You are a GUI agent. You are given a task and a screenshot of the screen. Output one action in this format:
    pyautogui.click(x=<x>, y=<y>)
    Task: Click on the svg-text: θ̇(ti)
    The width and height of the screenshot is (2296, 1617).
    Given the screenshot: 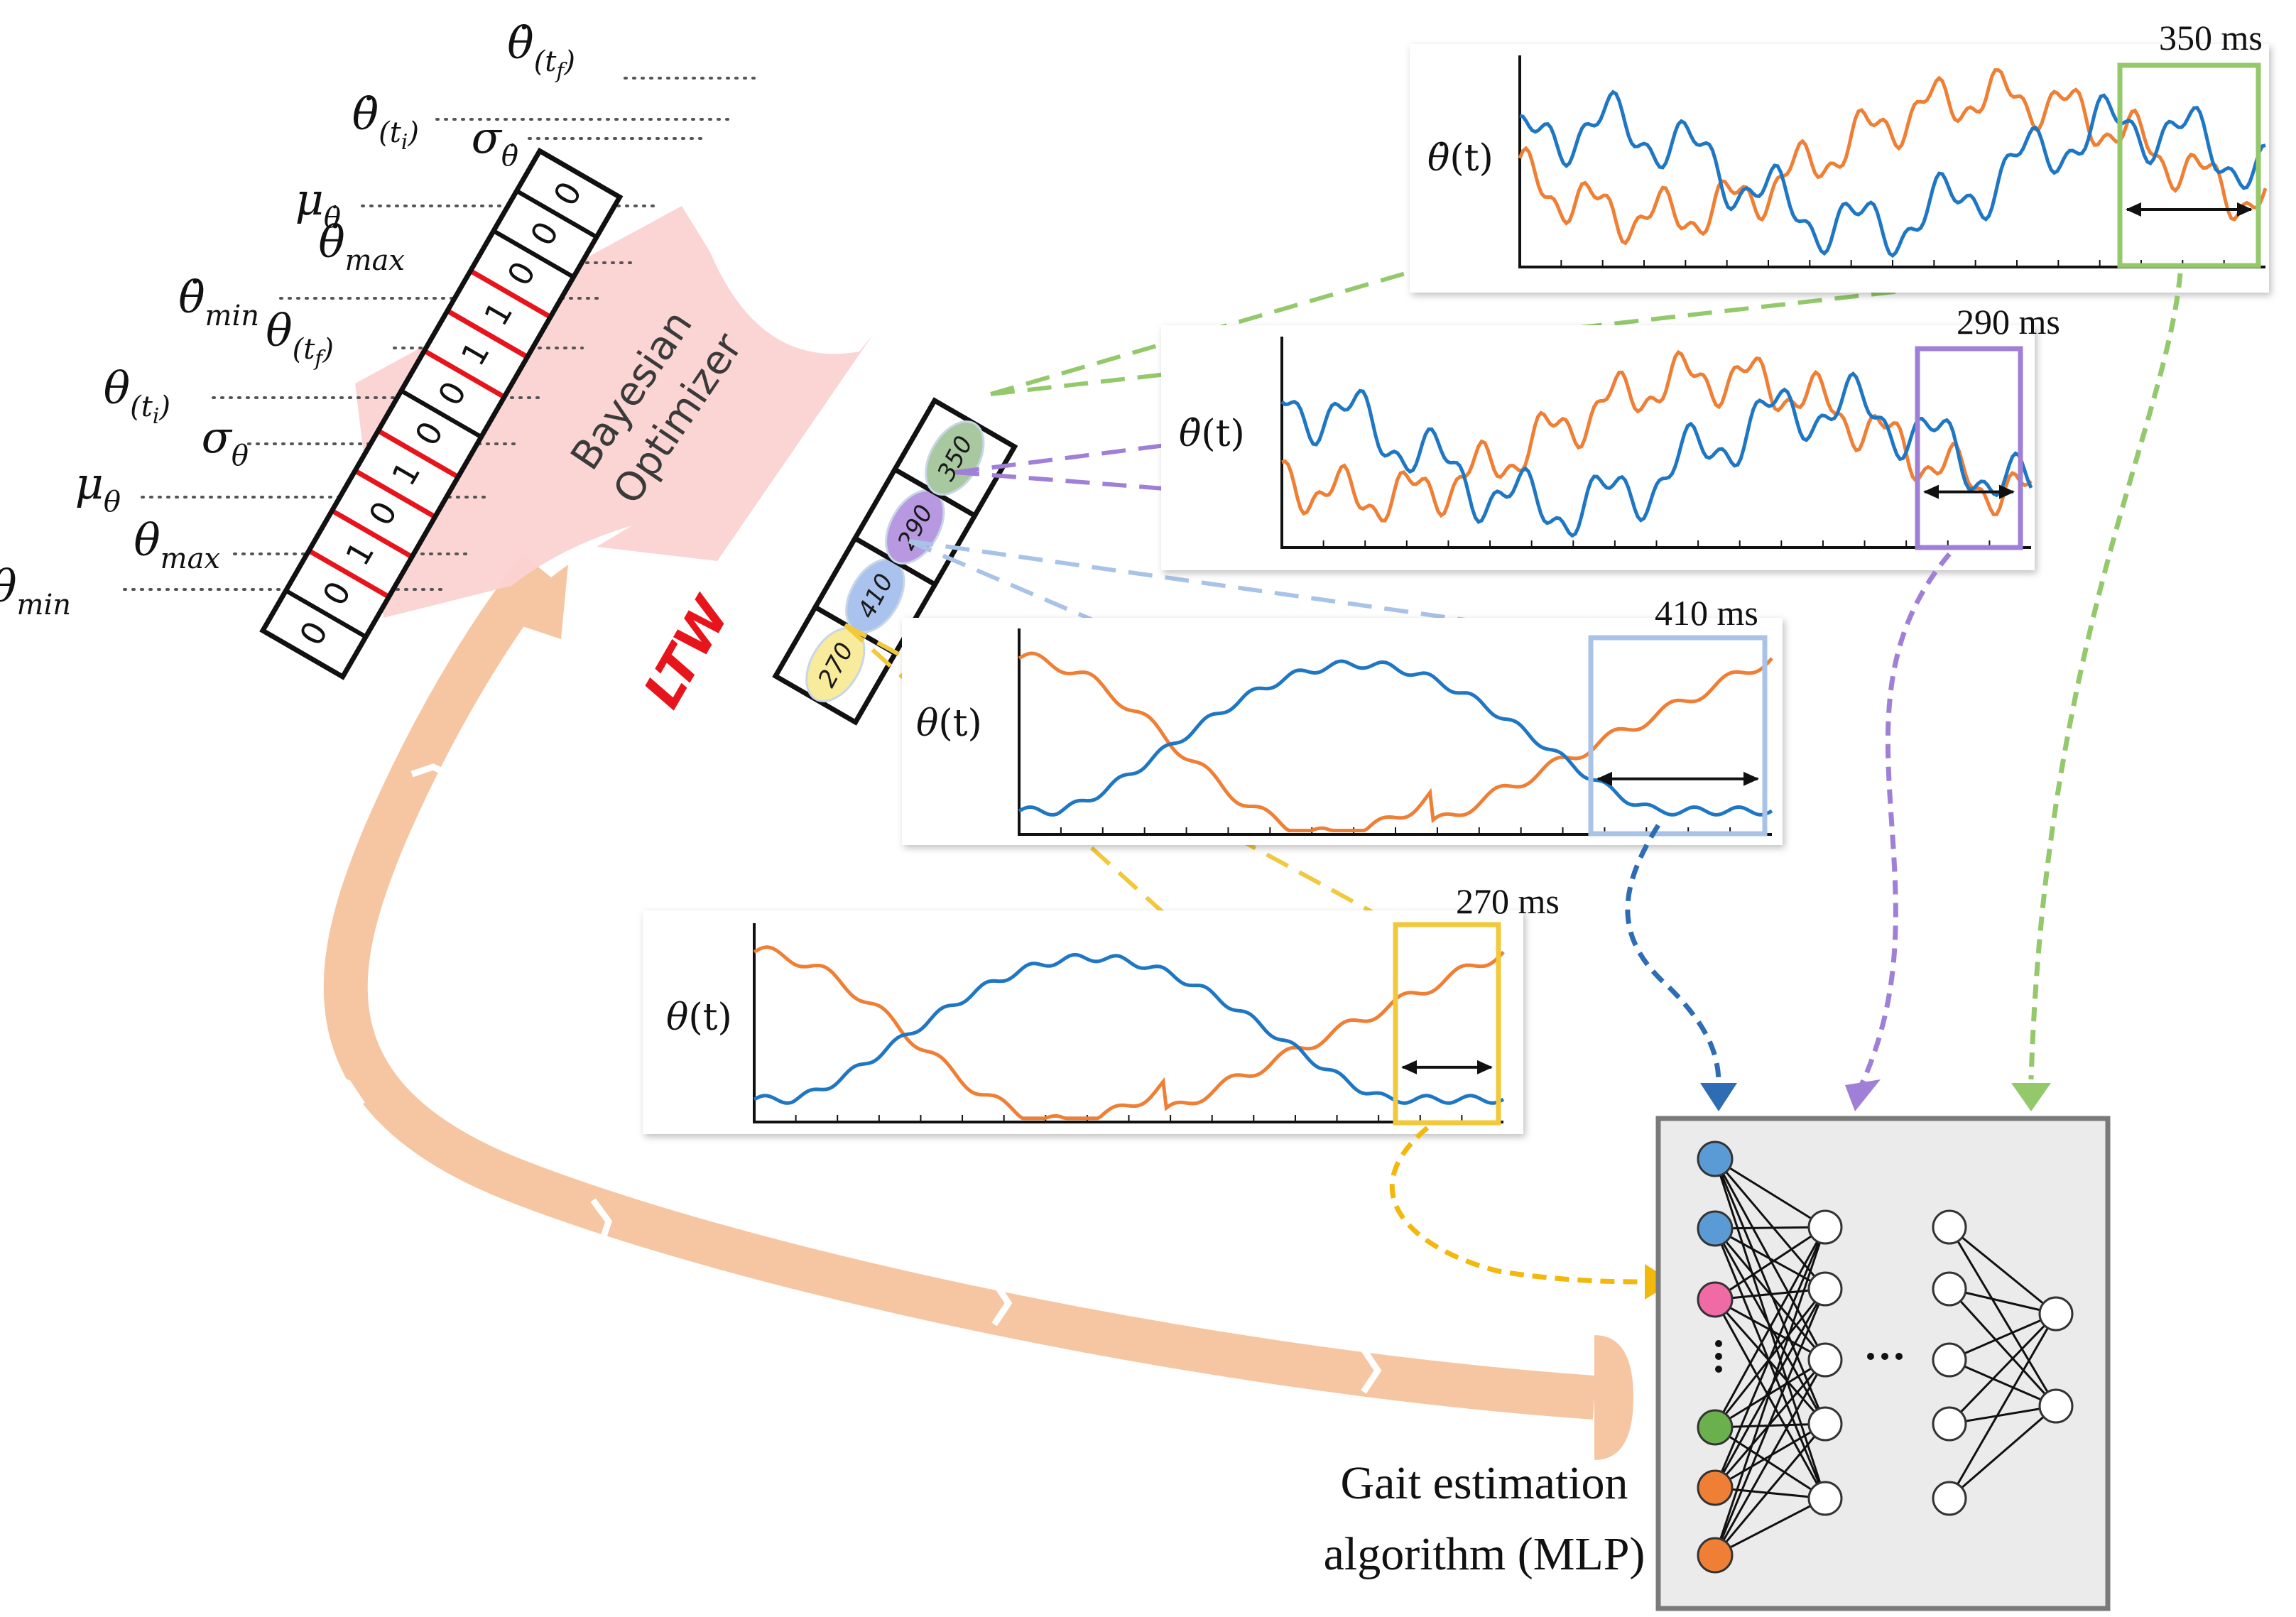 What is the action you would take?
    pyautogui.click(x=386, y=122)
    